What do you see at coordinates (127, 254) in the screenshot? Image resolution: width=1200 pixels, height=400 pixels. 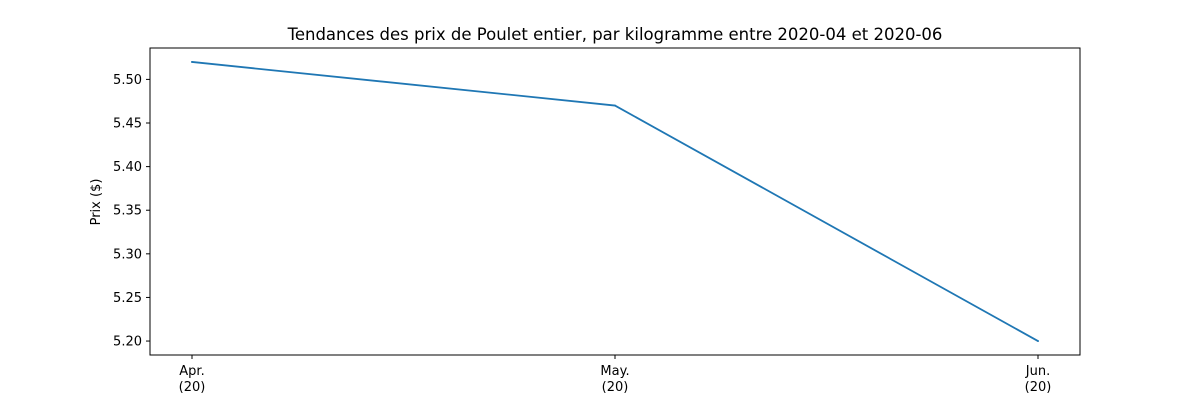 I see `y-tick-label: 5.30` at bounding box center [127, 254].